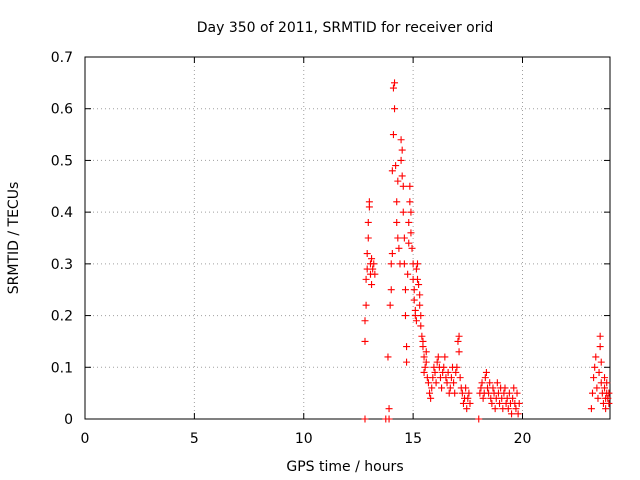 This screenshot has width=640, height=480. Describe the element at coordinates (62, 317) in the screenshot. I see `y-tick-label: 0.2` at that location.